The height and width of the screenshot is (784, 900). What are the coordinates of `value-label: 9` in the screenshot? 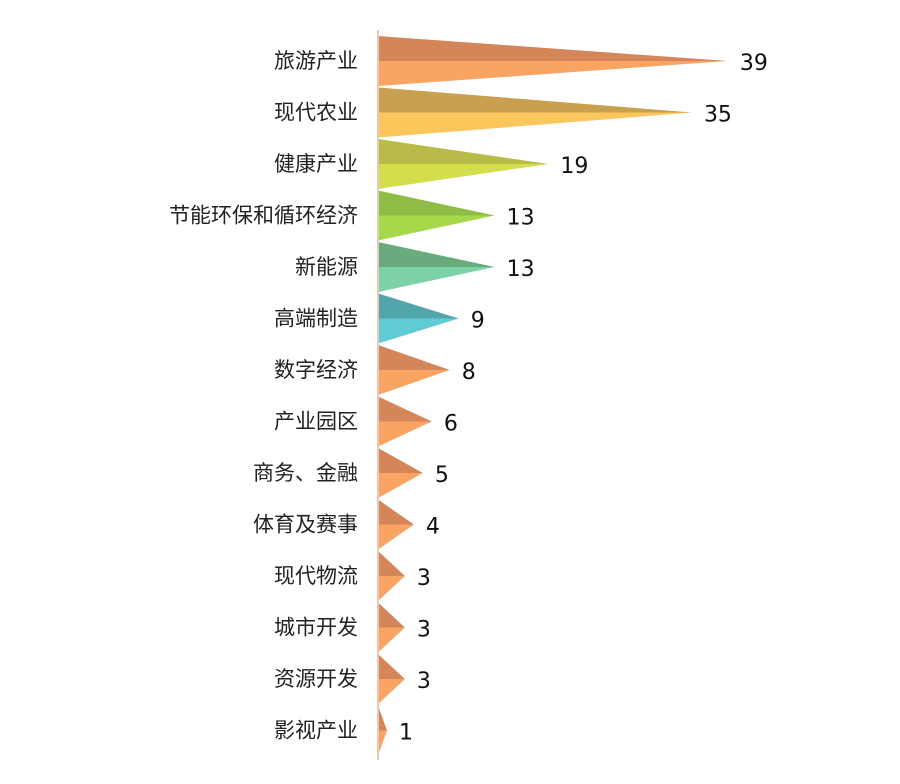 It's located at (478, 321).